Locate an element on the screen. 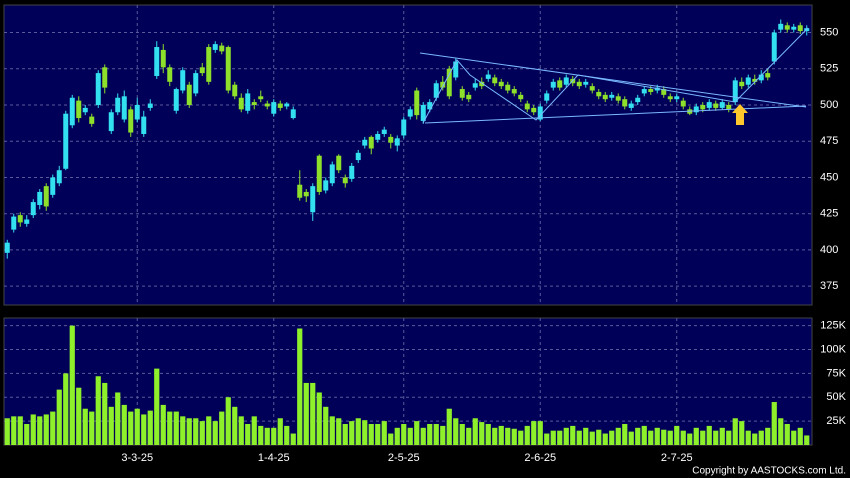 The height and width of the screenshot is (478, 850). y-tick-label: 525 is located at coordinates (829, 69).